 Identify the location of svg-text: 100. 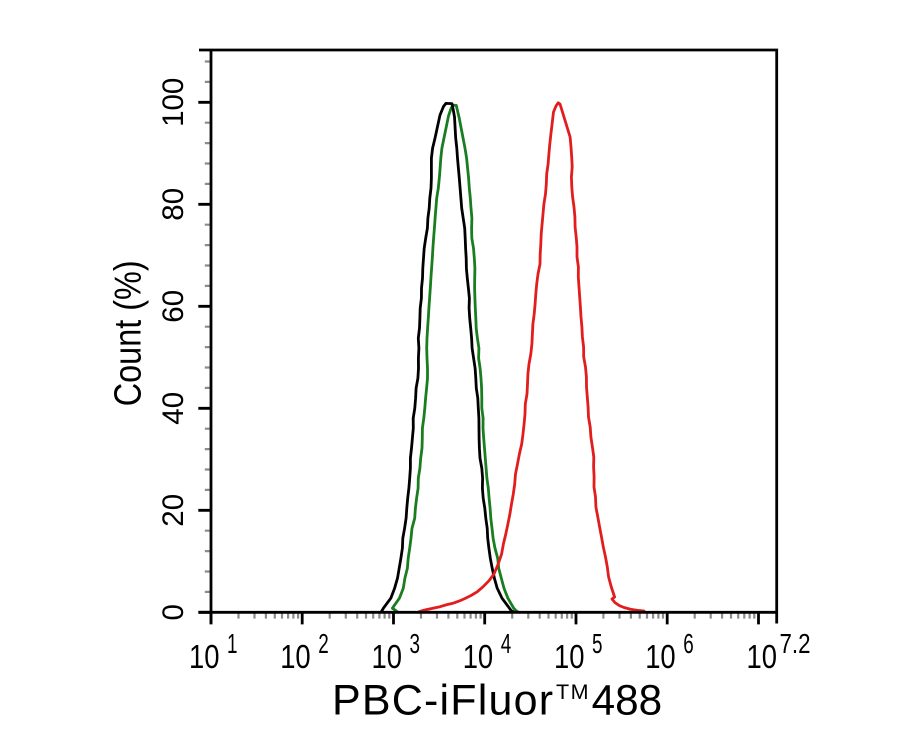
(173, 102).